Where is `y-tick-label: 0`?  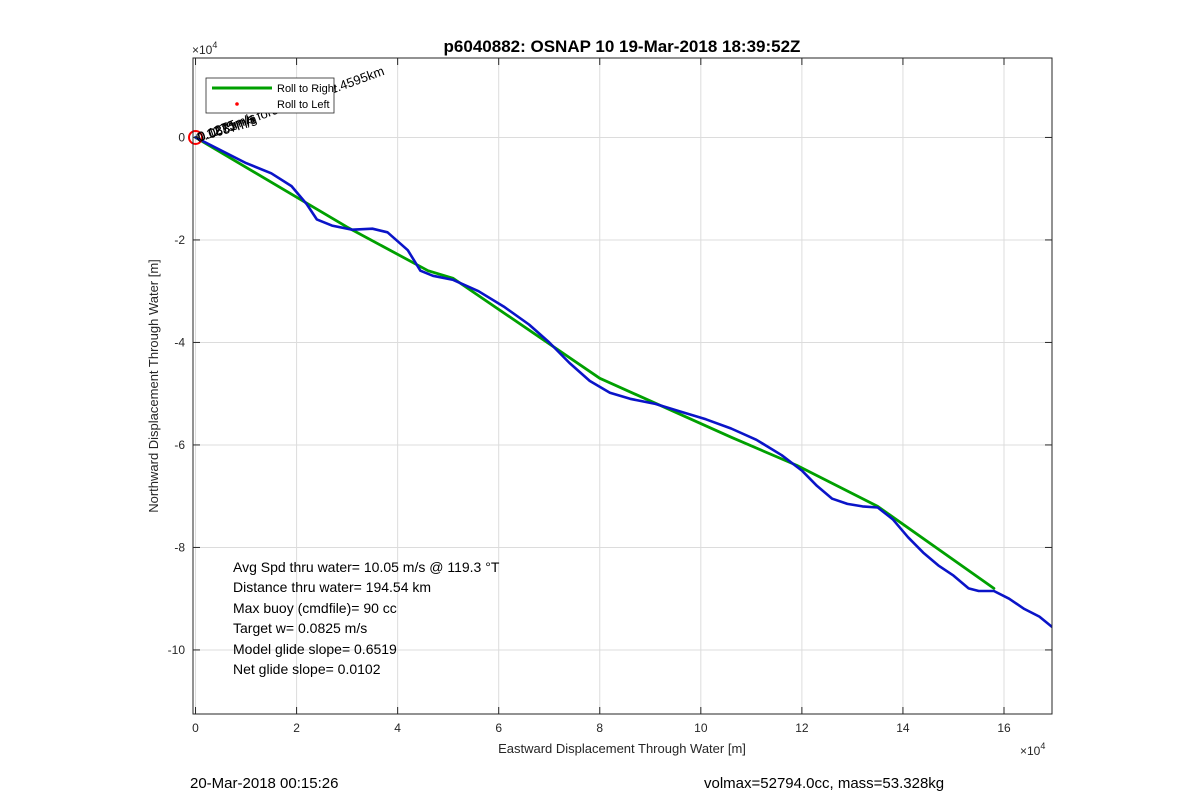 y-tick-label: 0 is located at coordinates (181, 137).